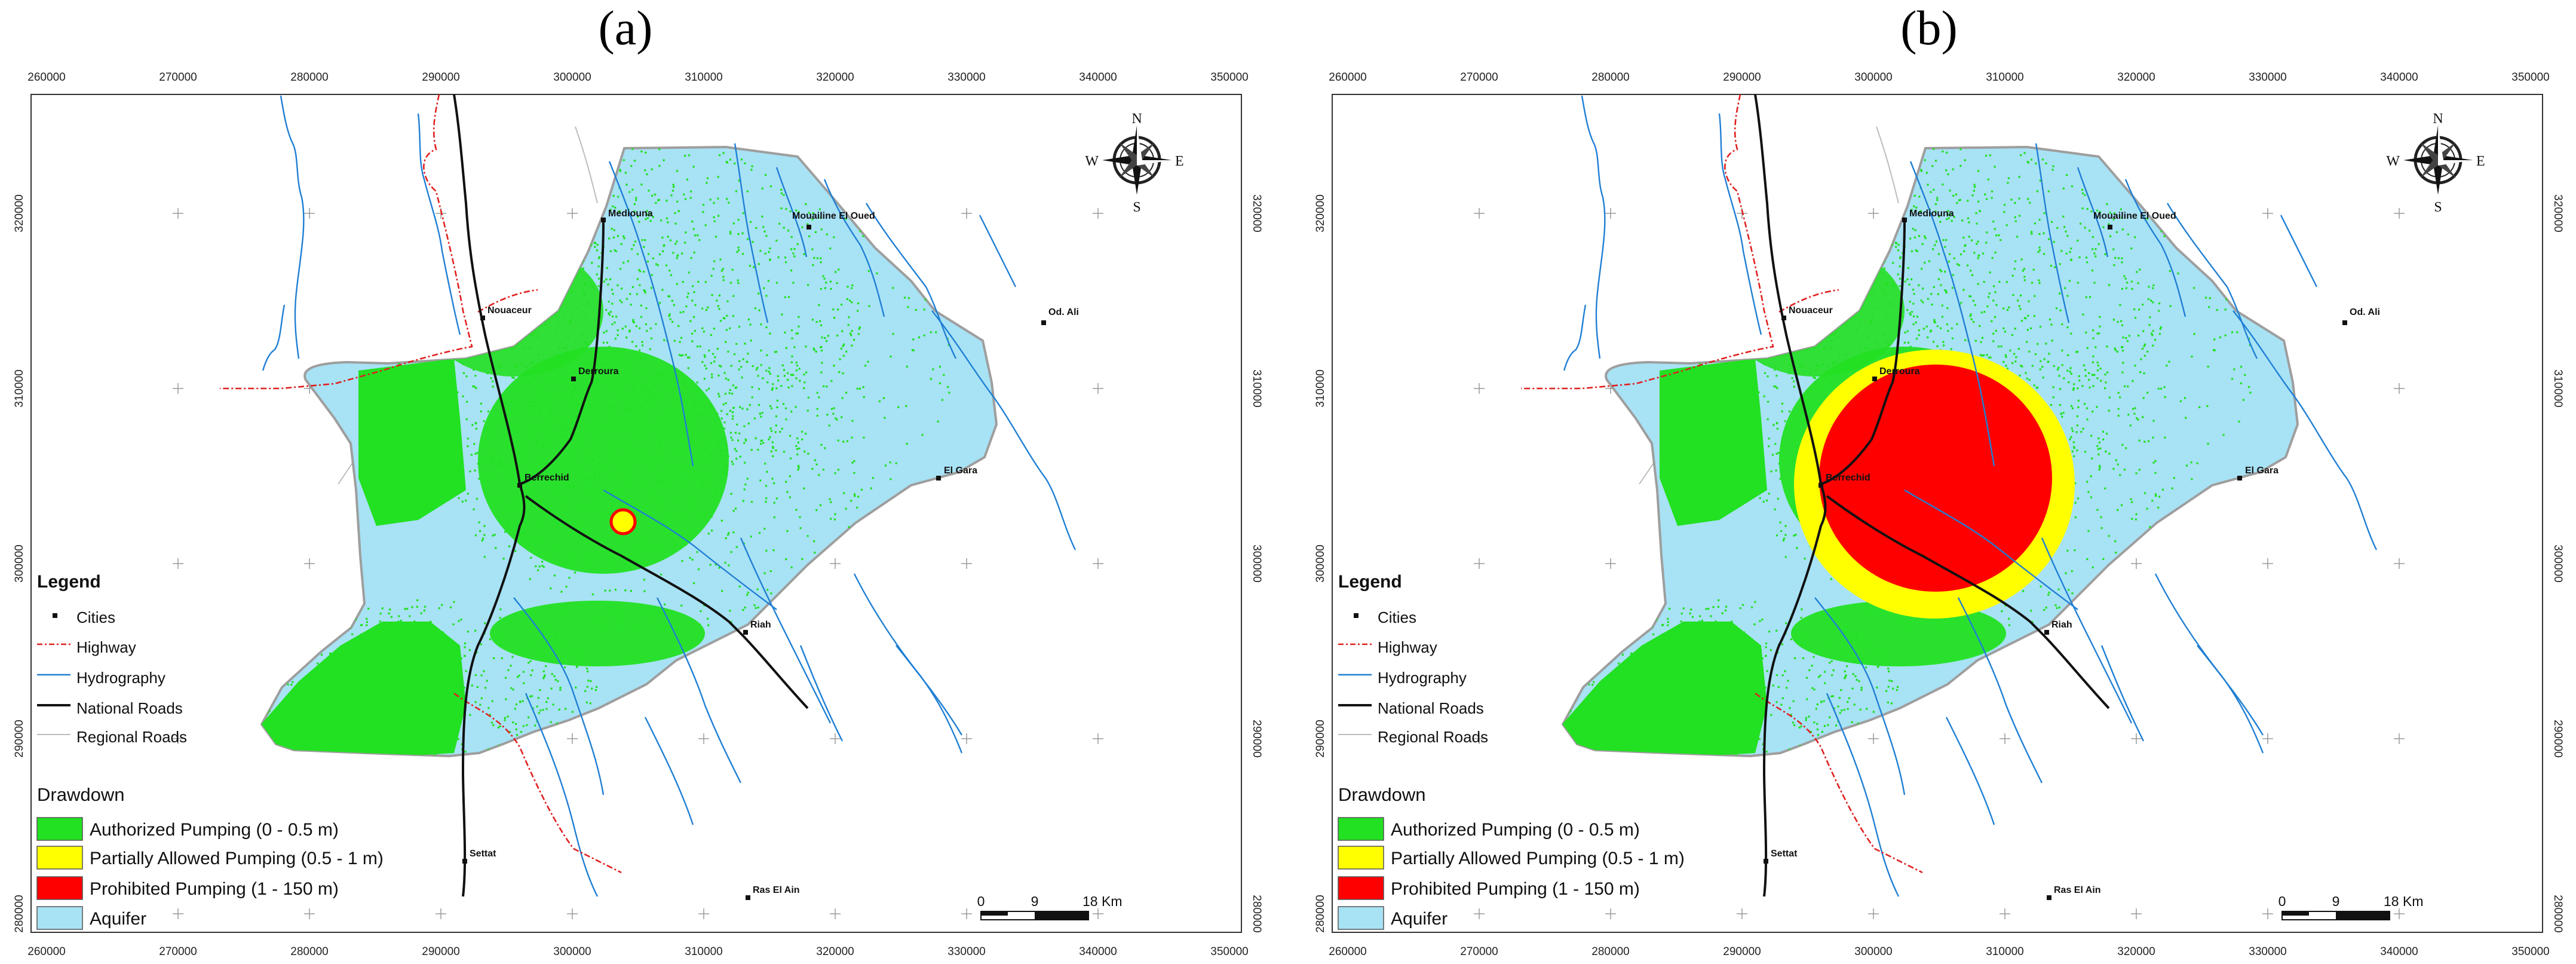 The image size is (2576, 964). Describe the element at coordinates (1179, 161) in the screenshot. I see `compass-e: E` at that location.